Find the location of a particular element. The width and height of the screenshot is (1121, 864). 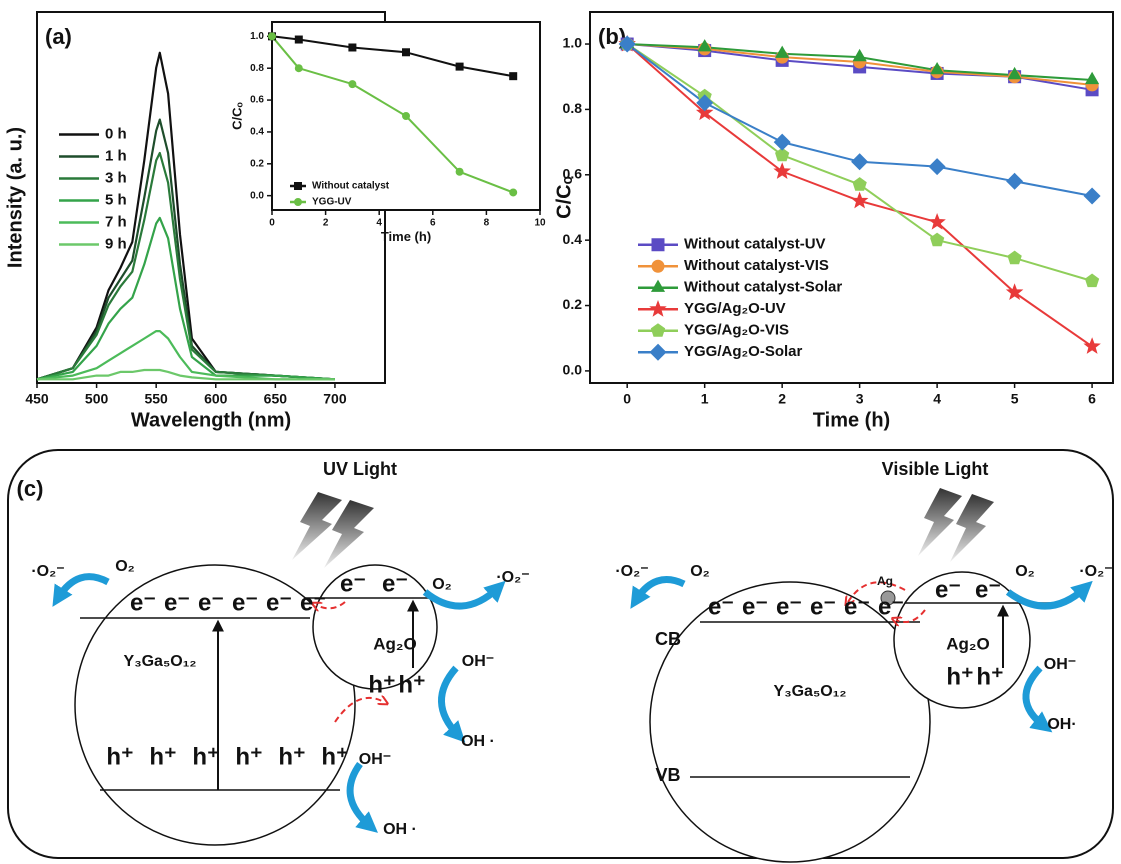

x-tick-label: 1 is located at coordinates (705, 398).